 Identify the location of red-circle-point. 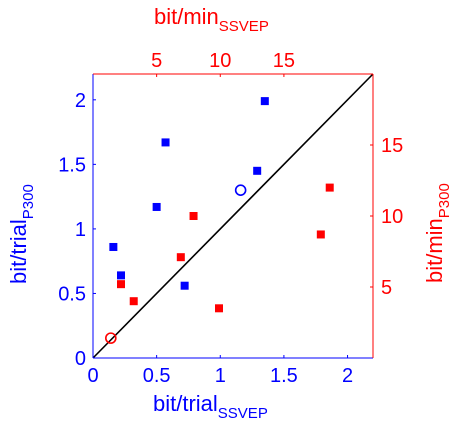
(111, 338).